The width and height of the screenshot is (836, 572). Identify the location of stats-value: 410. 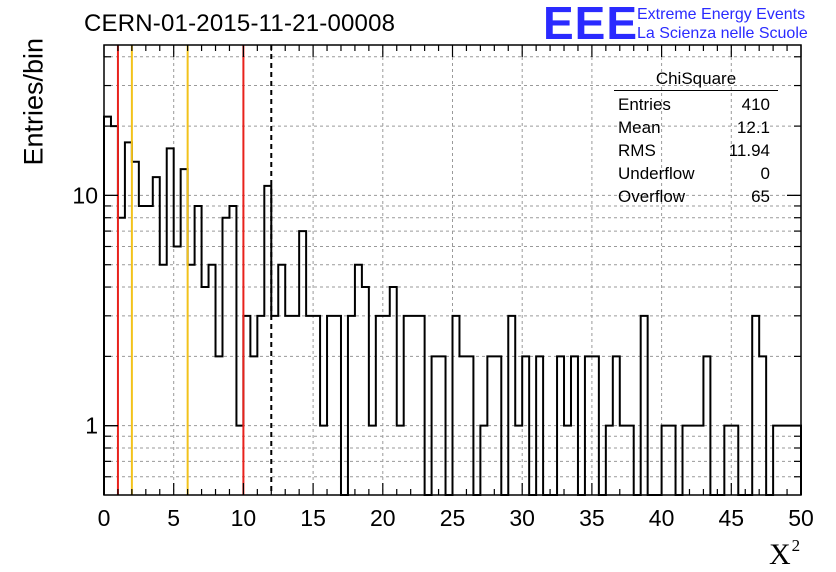
(755, 104).